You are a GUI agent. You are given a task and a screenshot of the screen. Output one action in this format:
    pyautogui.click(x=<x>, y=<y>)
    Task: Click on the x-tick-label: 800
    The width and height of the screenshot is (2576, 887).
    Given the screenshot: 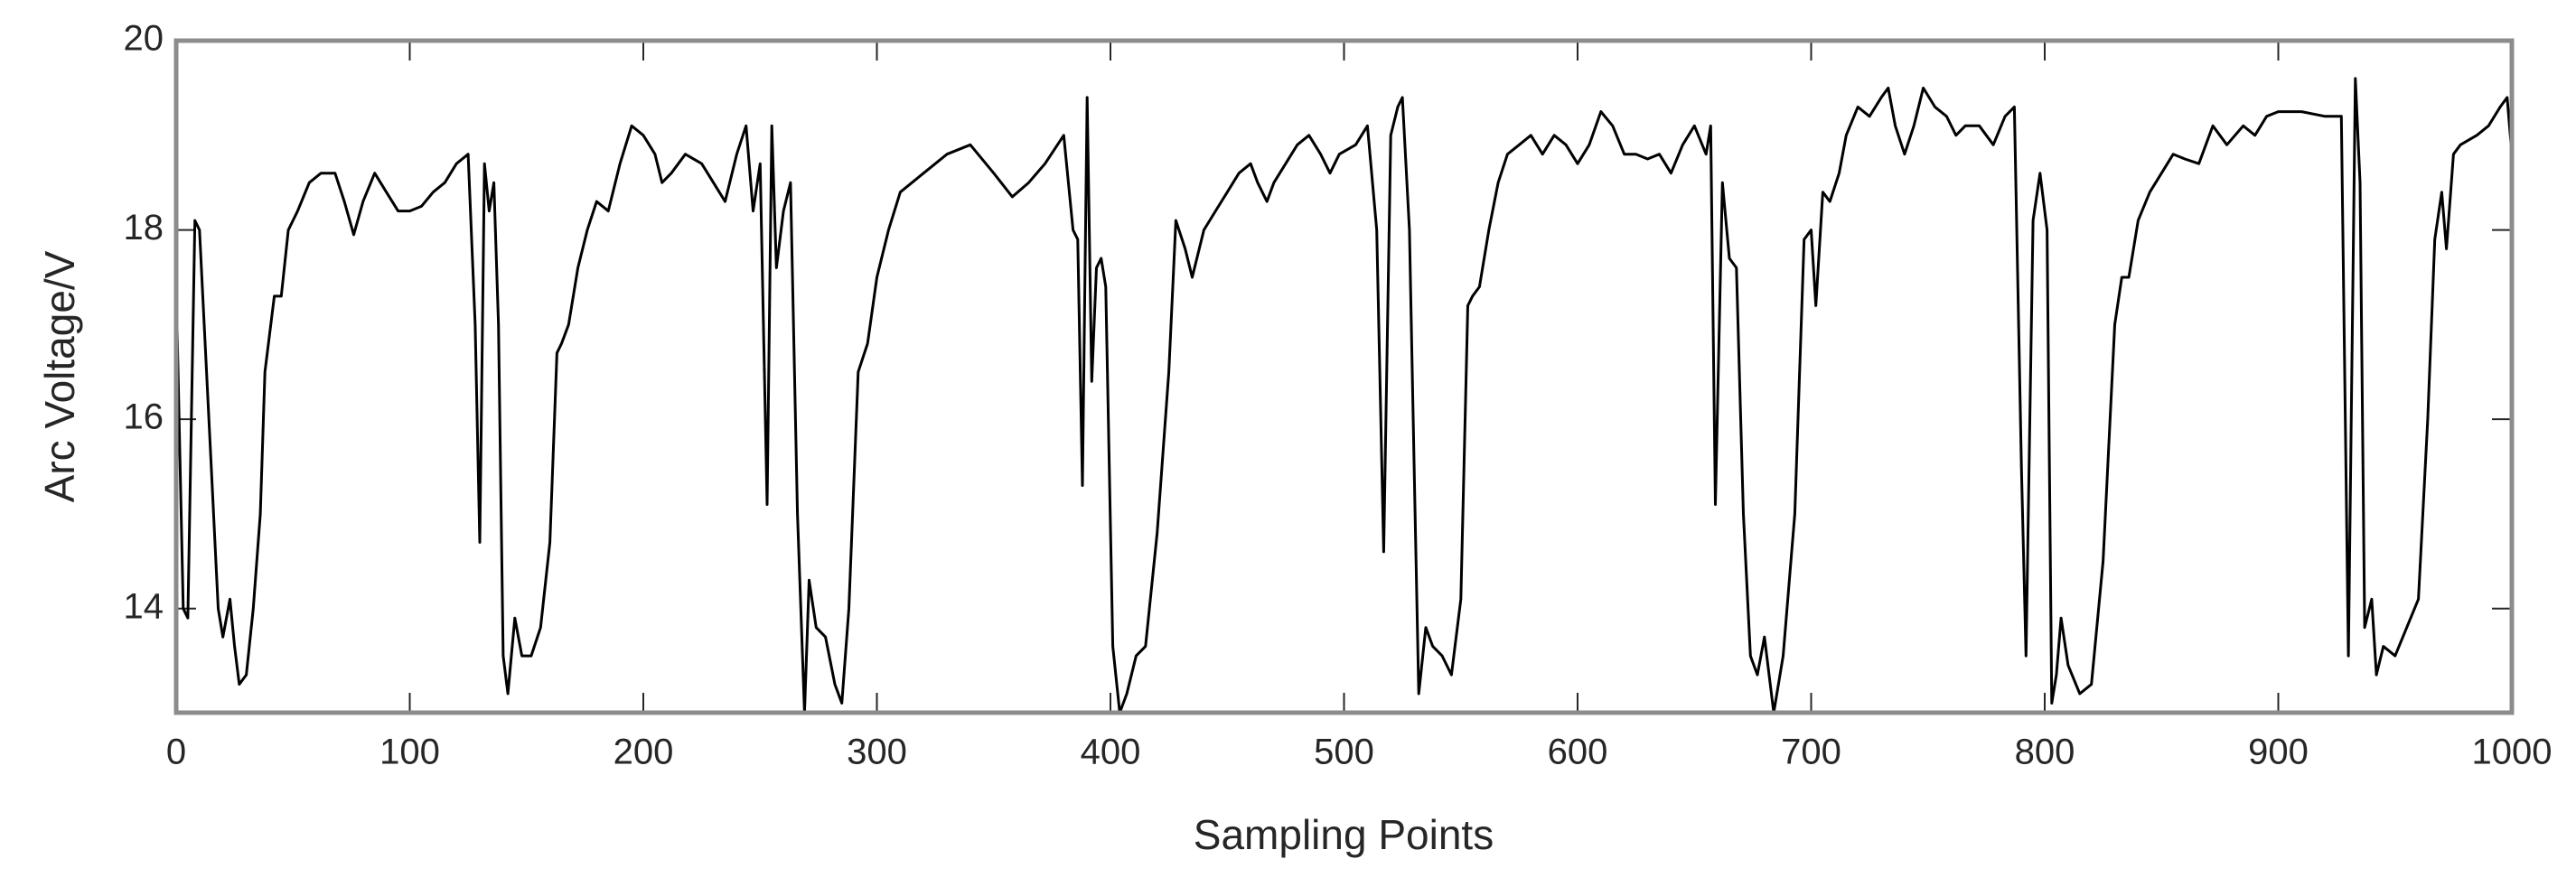 What is the action you would take?
    pyautogui.click(x=2045, y=752)
    